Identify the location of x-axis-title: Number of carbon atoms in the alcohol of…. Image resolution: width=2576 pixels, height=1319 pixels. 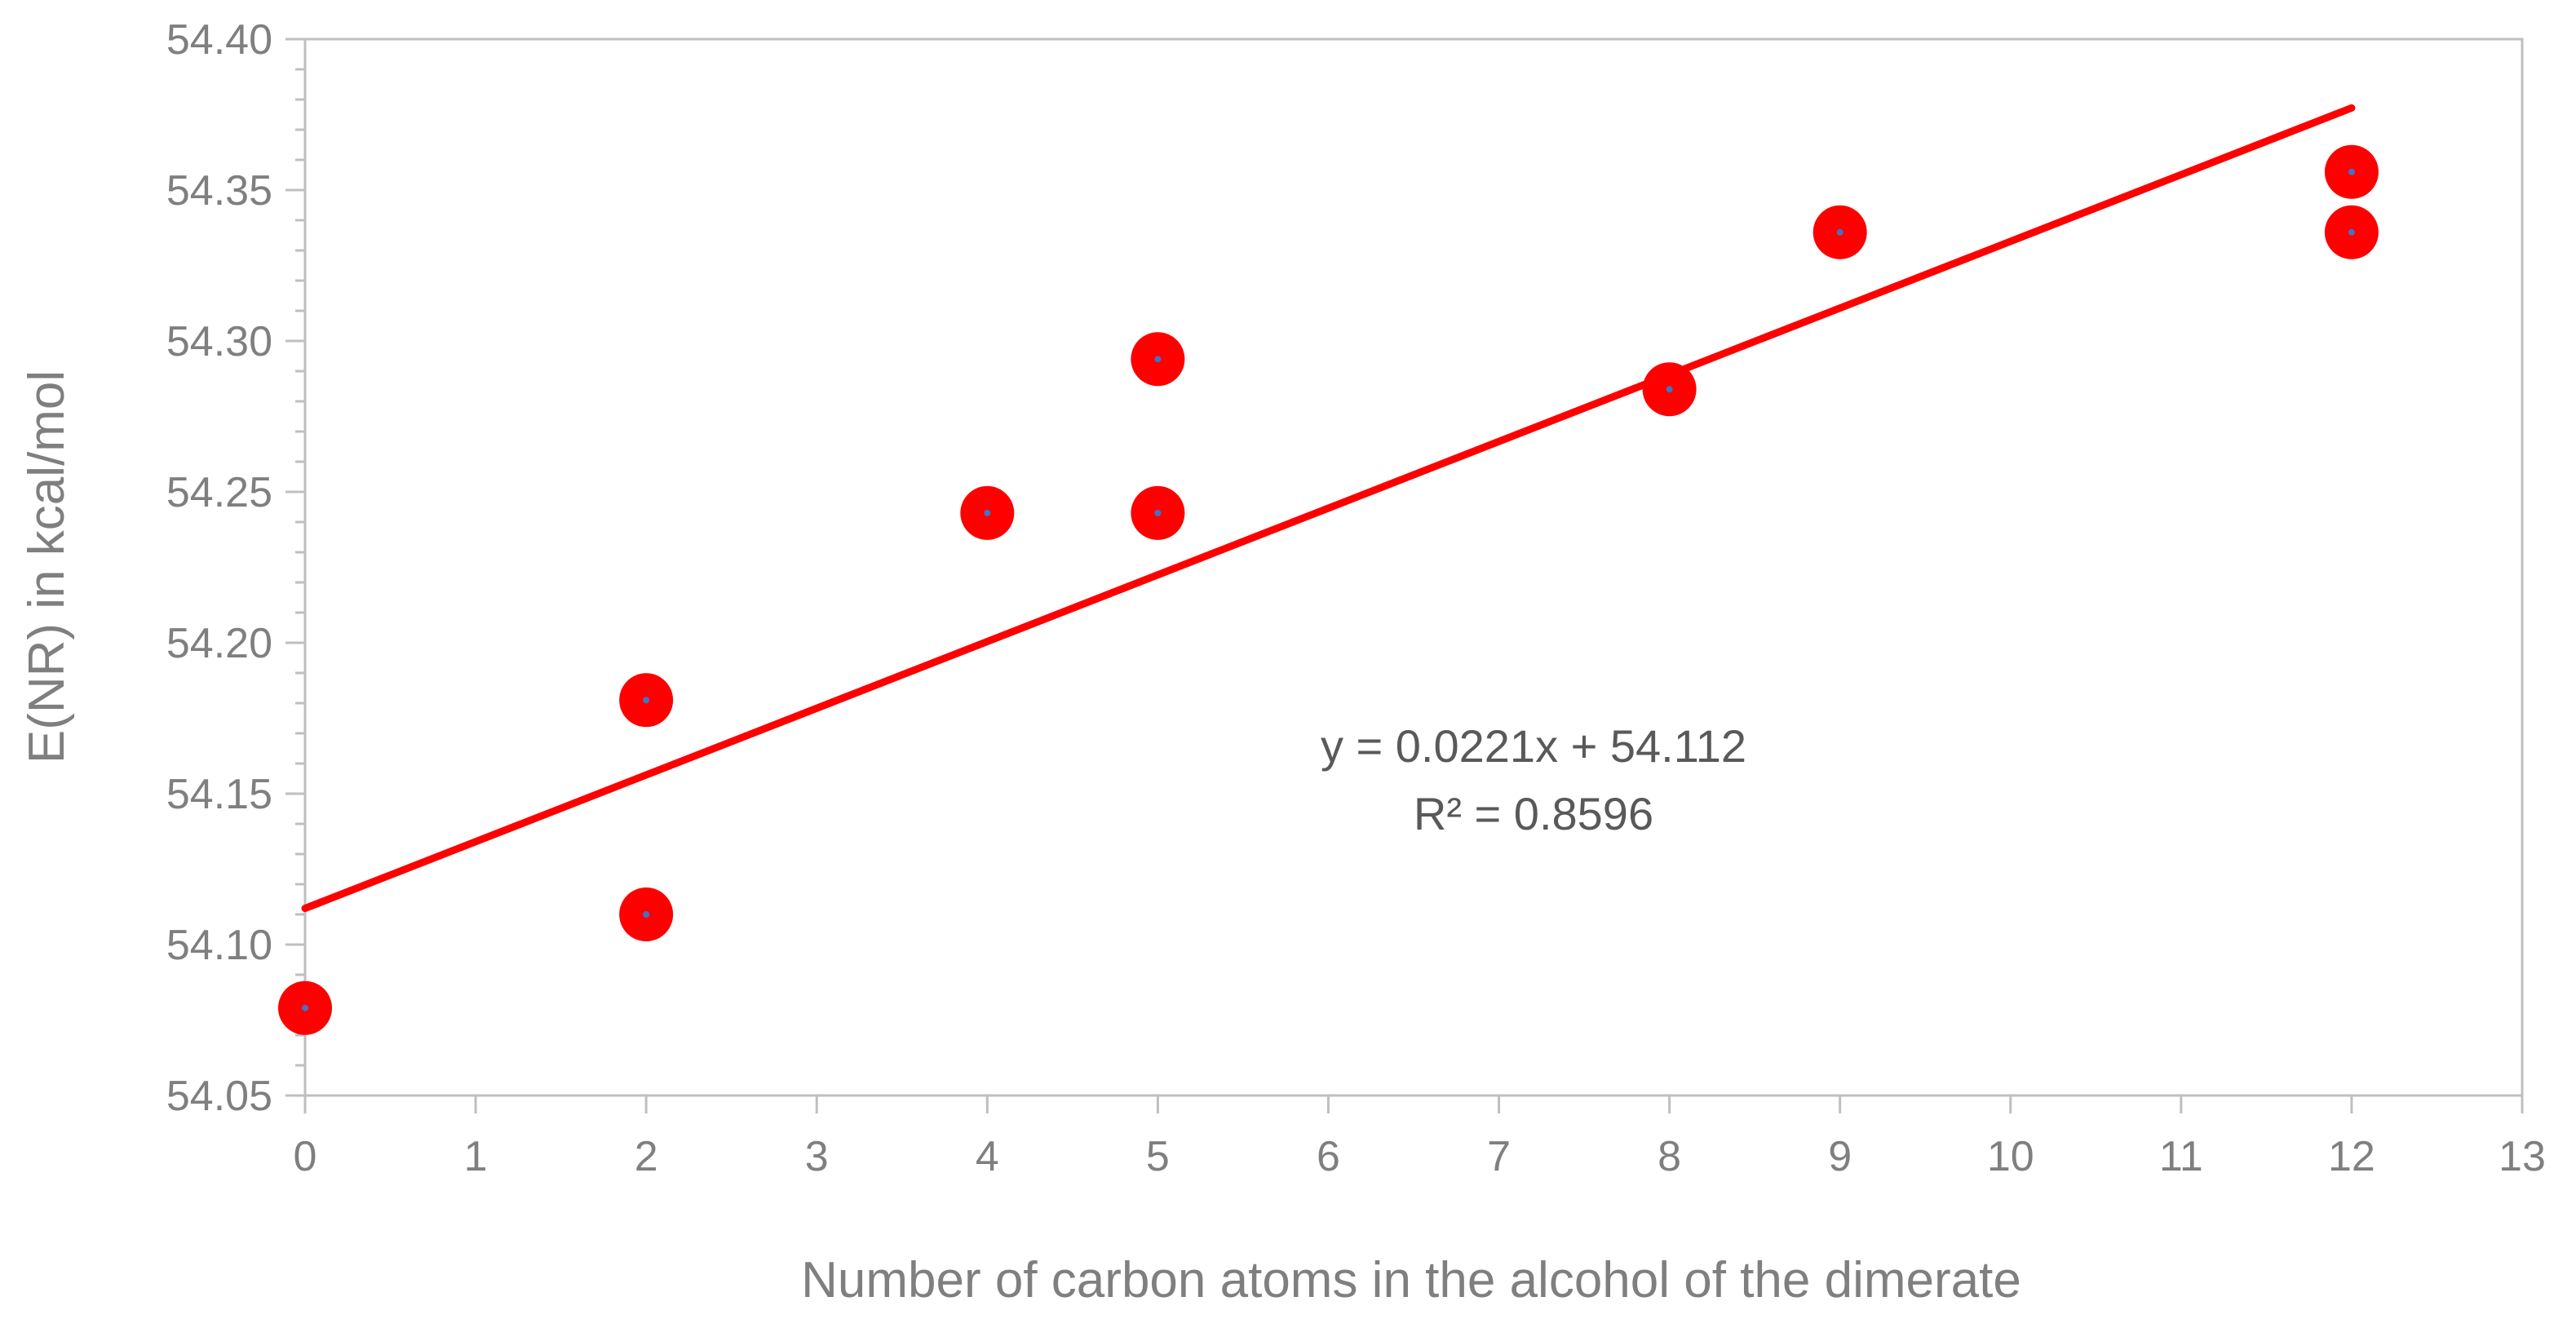
(1411, 1280).